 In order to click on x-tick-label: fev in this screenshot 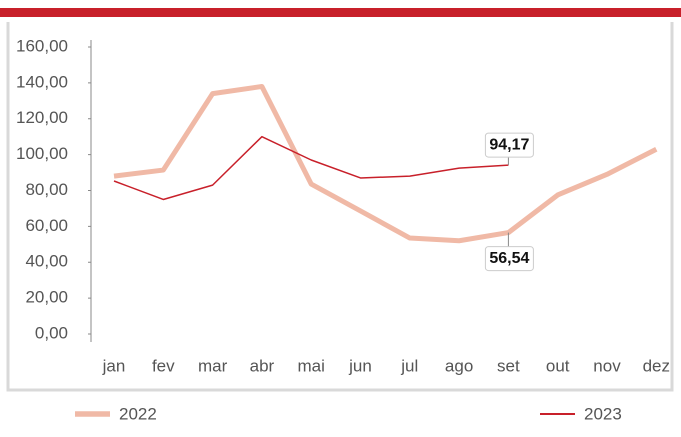, I will do `click(163, 365)`.